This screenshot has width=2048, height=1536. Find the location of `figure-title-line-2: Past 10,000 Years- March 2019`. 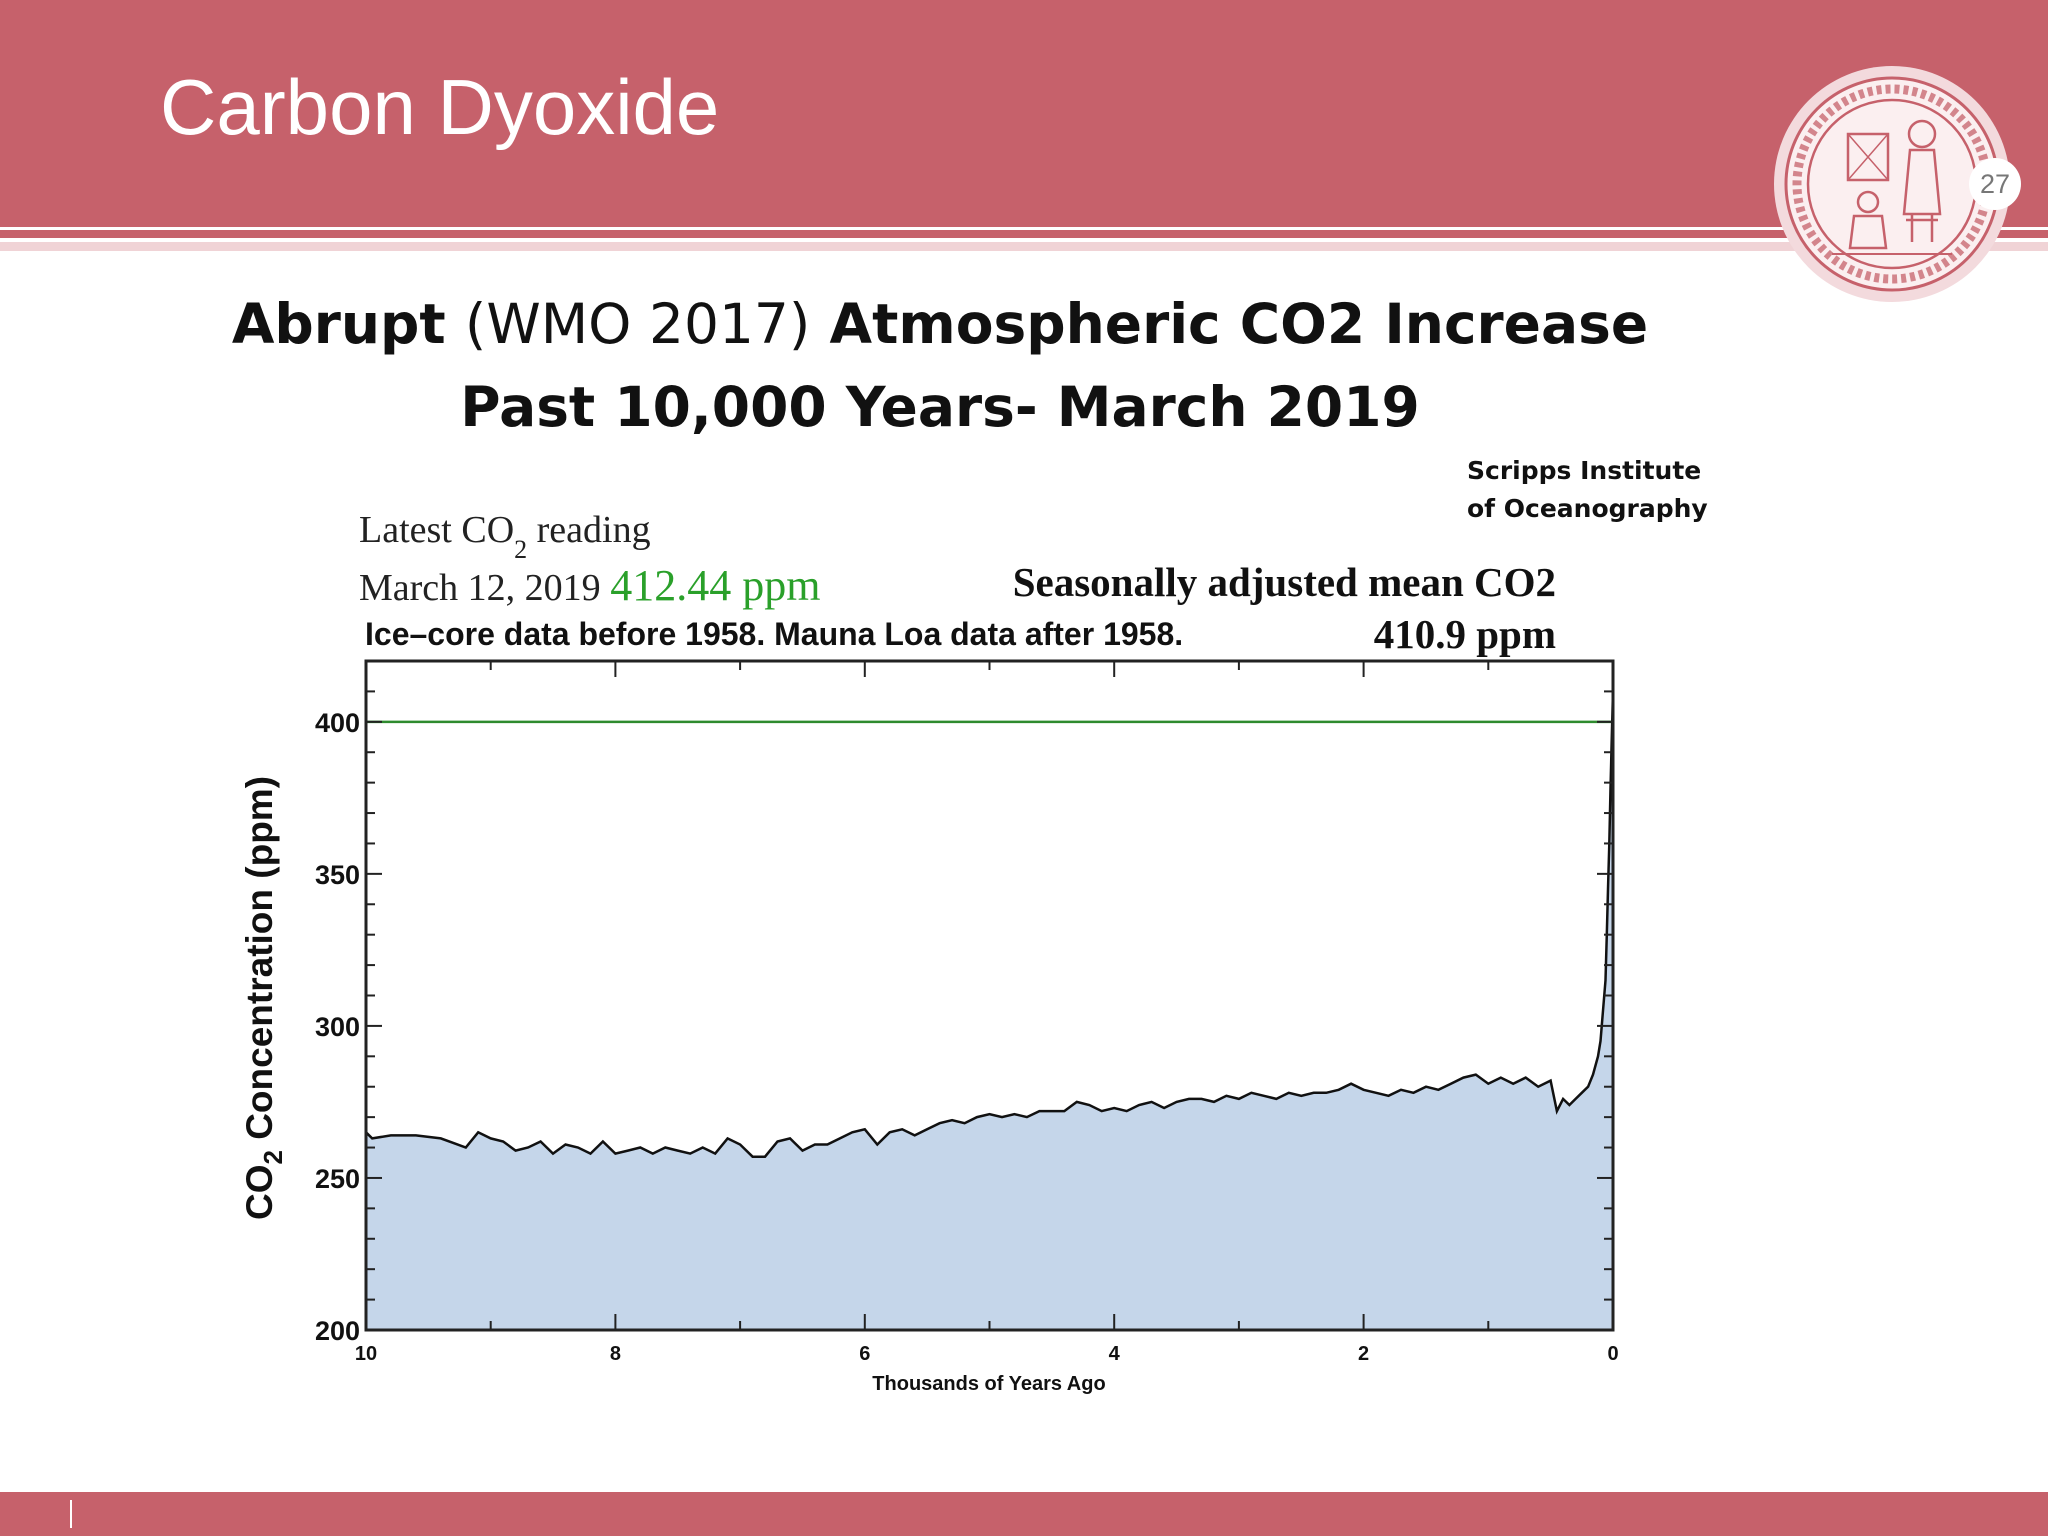

figure-title-line-2: Past 10,000 Years- March 2019 is located at coordinates (940, 407).